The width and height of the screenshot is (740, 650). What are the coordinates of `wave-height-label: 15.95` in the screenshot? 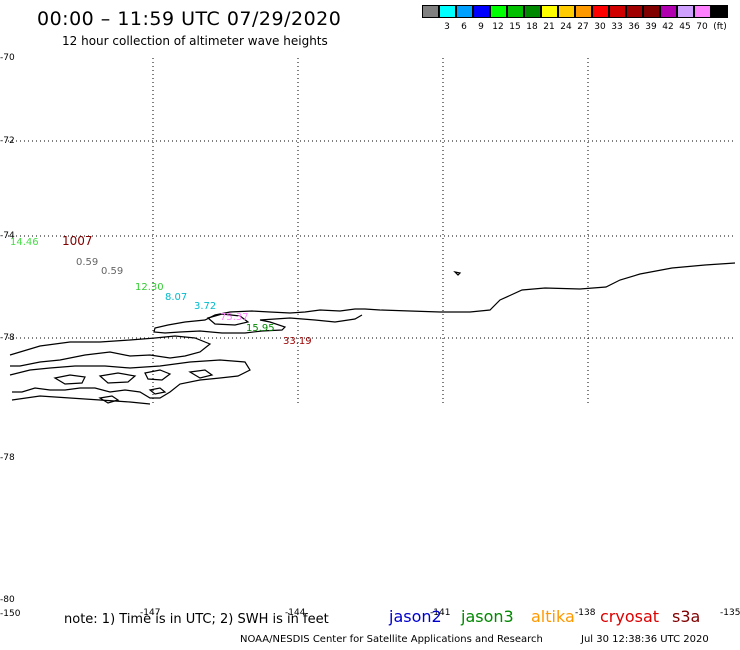 It's located at (260, 328).